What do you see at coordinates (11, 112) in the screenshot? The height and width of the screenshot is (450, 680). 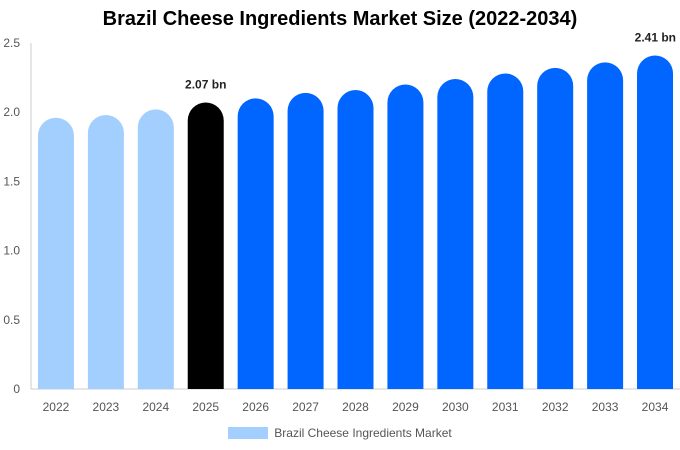 I see `y-tick-label: 2.0` at bounding box center [11, 112].